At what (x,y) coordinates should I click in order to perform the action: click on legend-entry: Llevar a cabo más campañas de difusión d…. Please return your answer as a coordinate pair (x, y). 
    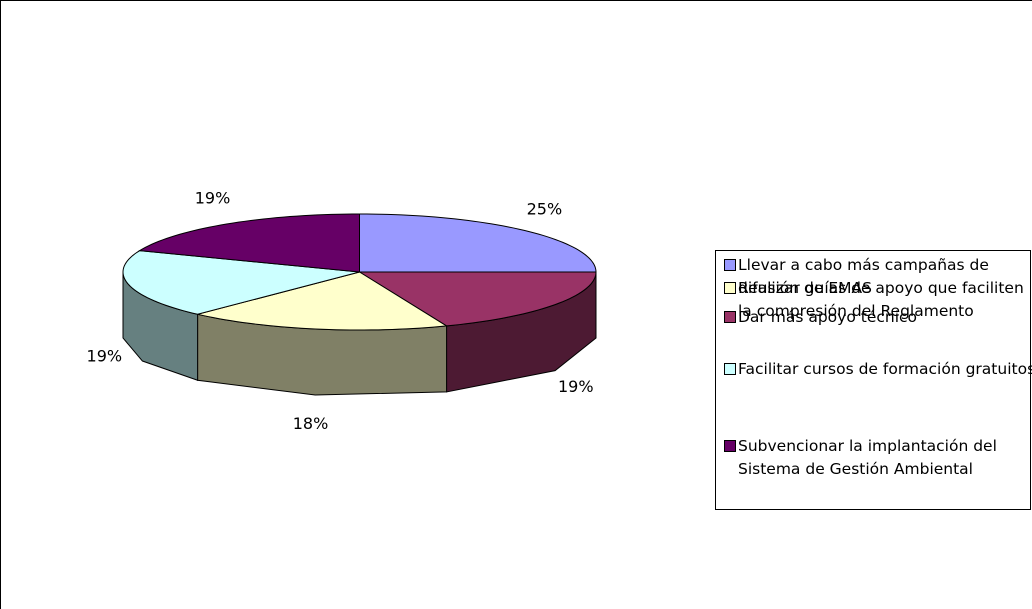
    Looking at the image, I should click on (878, 277).